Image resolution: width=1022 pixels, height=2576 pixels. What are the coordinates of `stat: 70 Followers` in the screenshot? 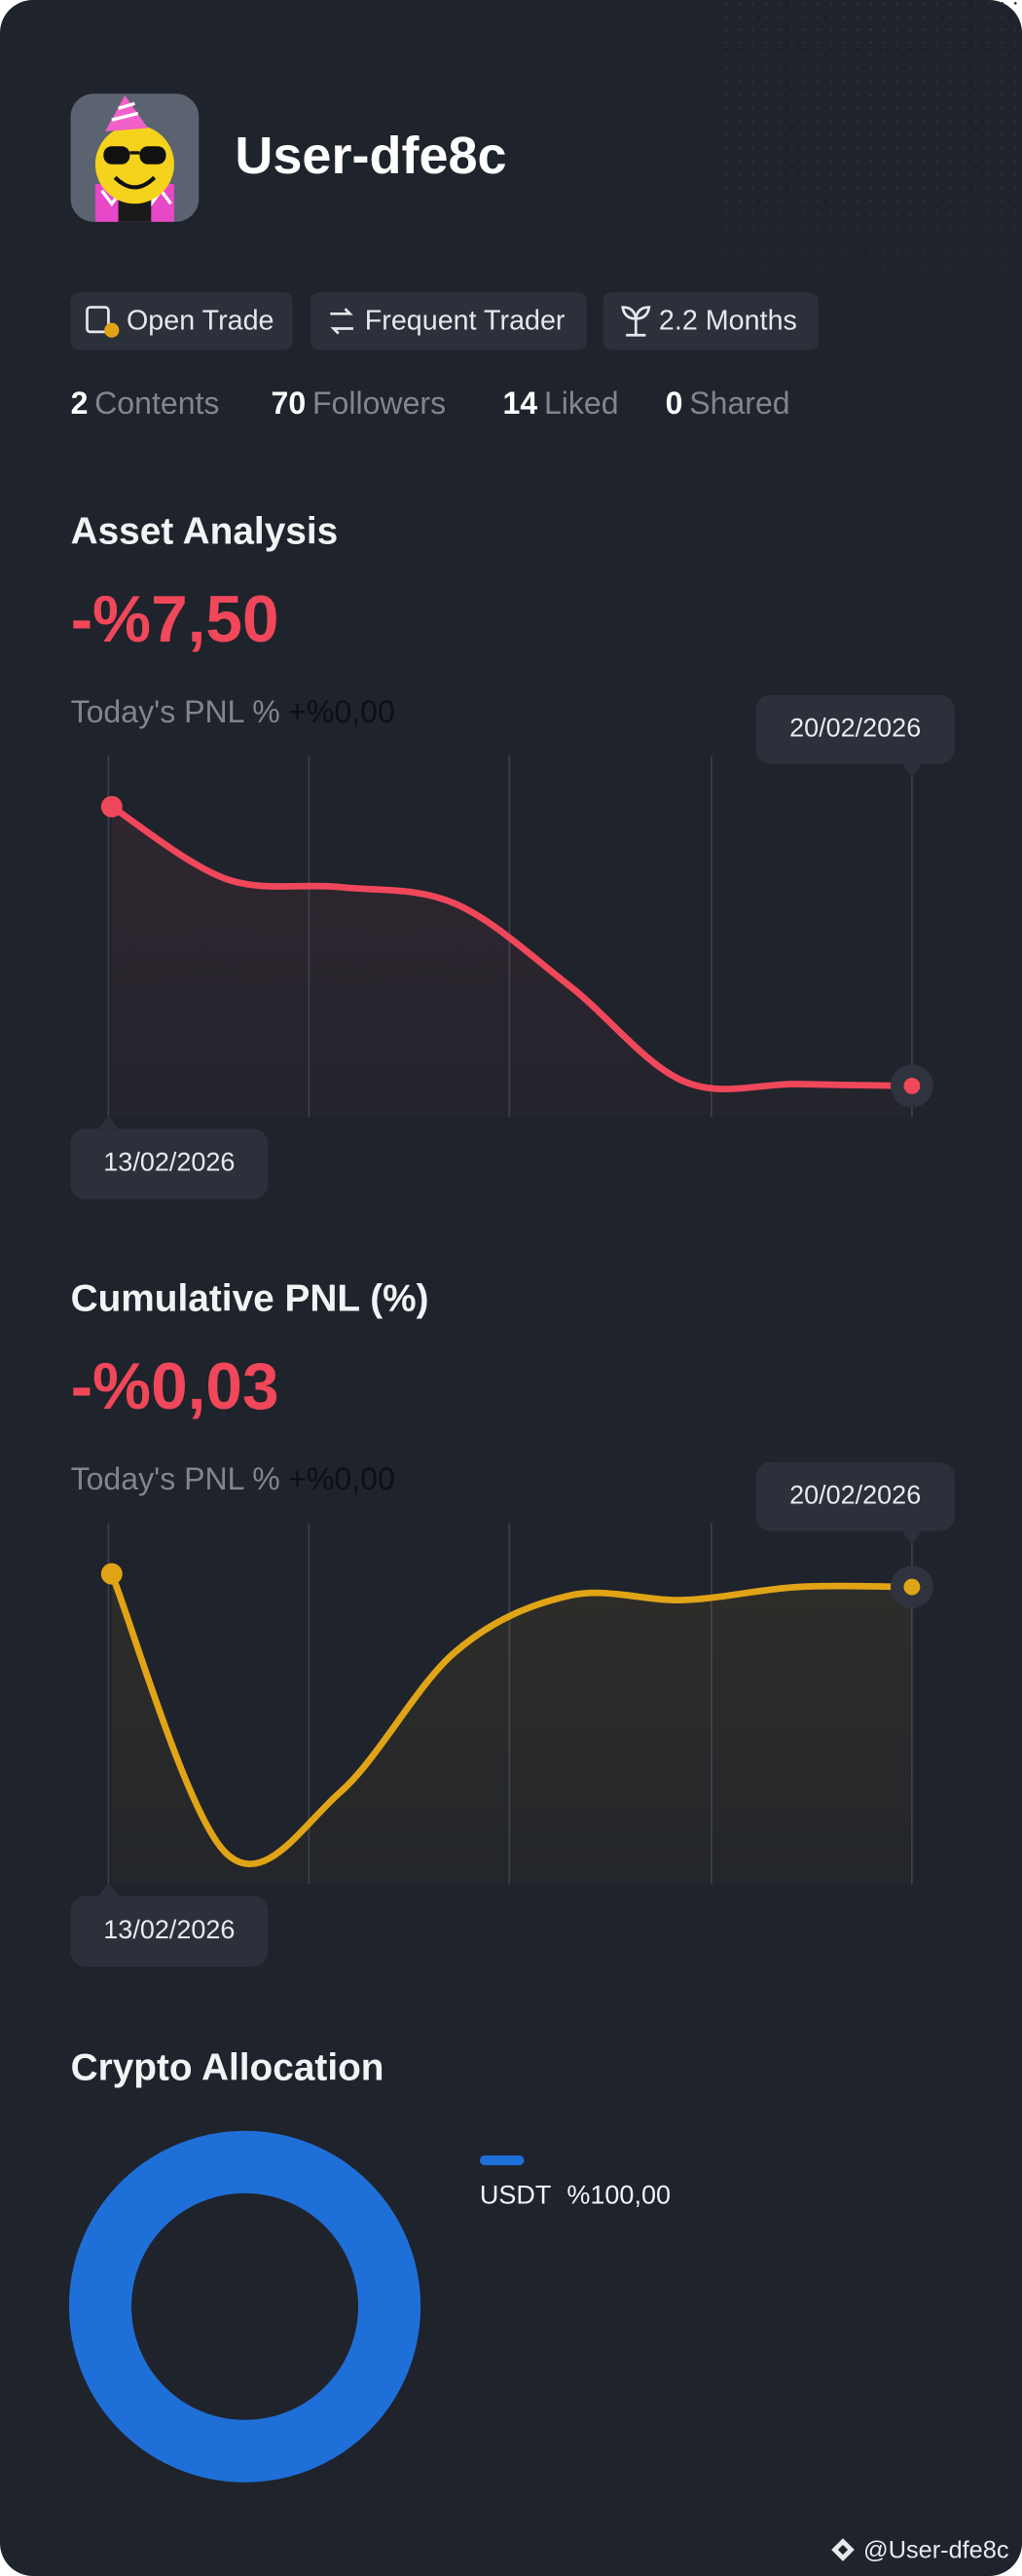 It's located at (360, 403).